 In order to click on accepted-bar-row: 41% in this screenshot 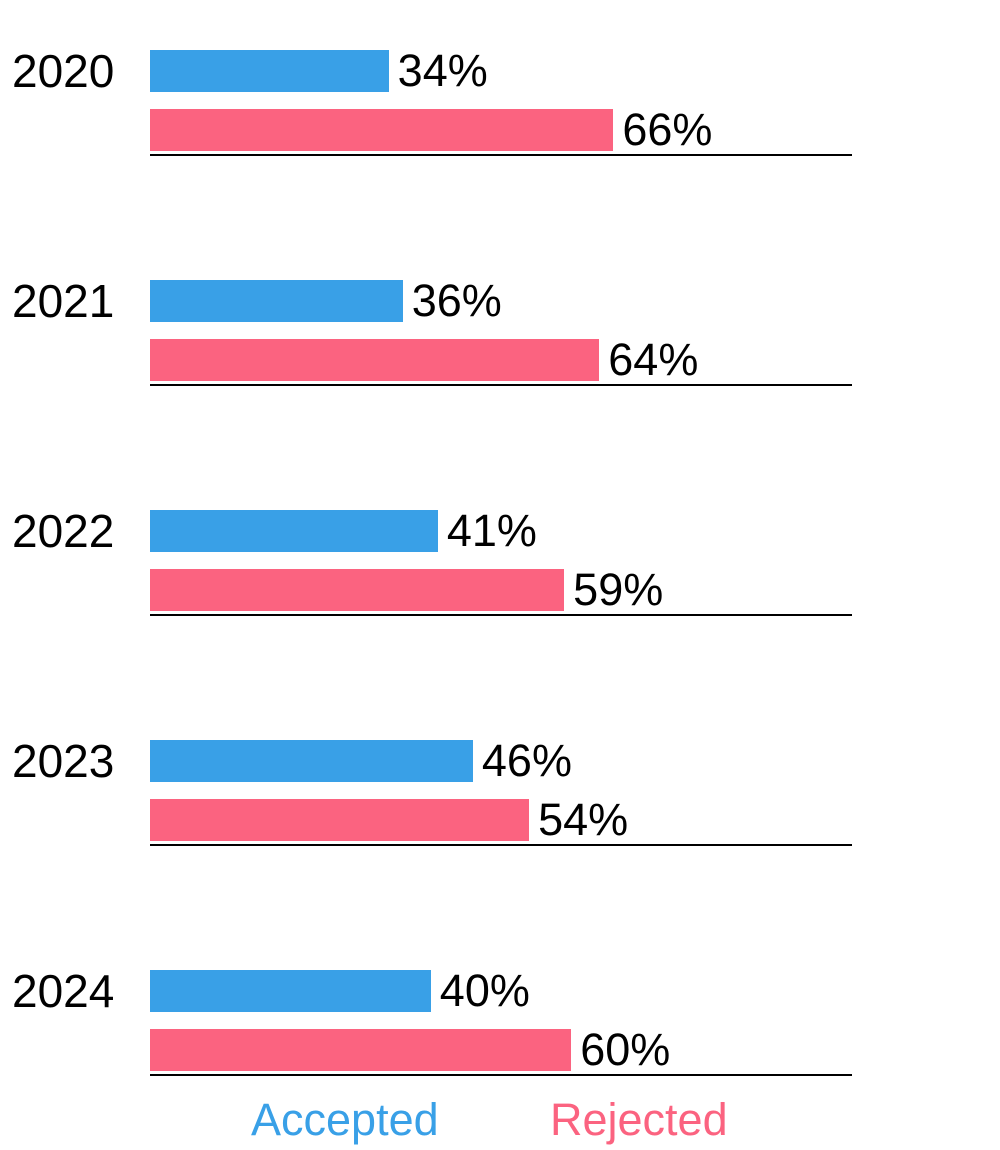, I will do `click(343, 530)`.